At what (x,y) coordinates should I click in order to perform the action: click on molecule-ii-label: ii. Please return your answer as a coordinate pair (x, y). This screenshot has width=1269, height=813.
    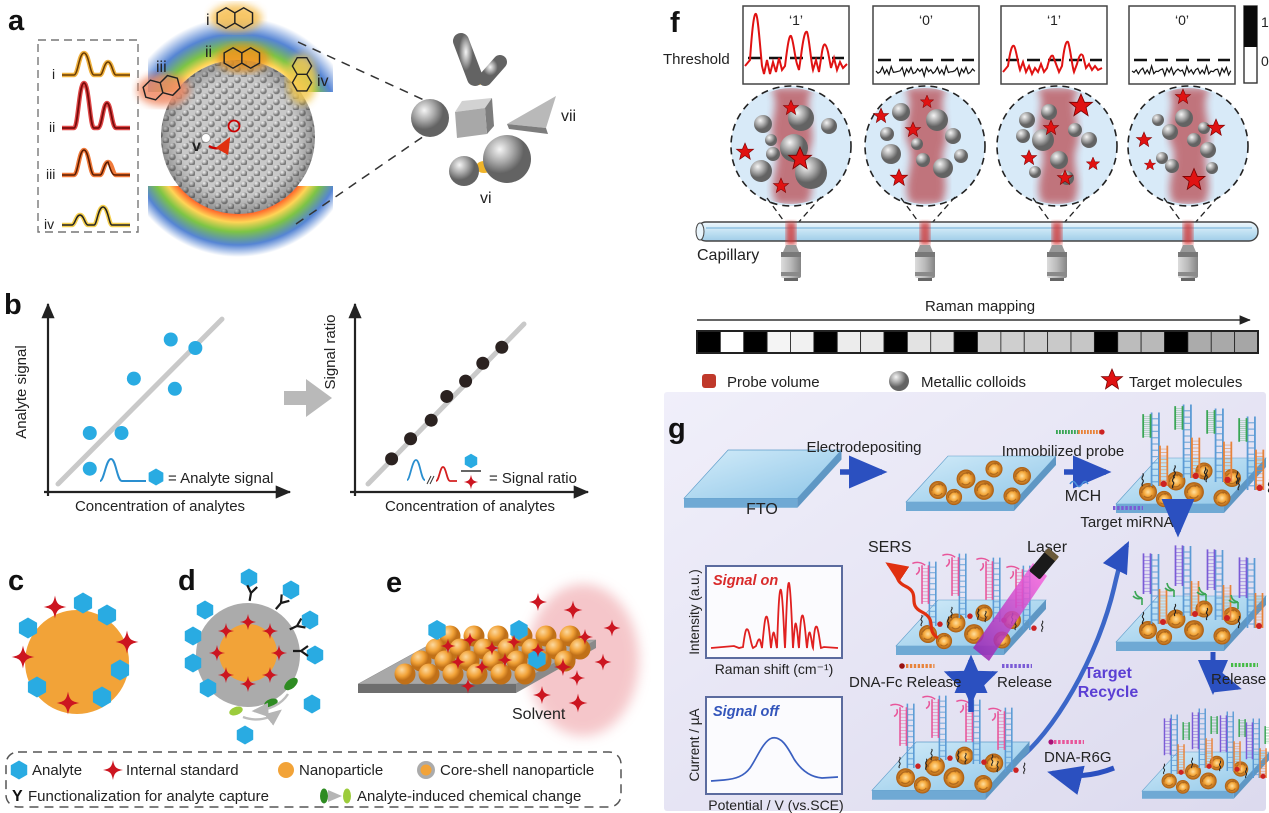
    Looking at the image, I should click on (208, 52).